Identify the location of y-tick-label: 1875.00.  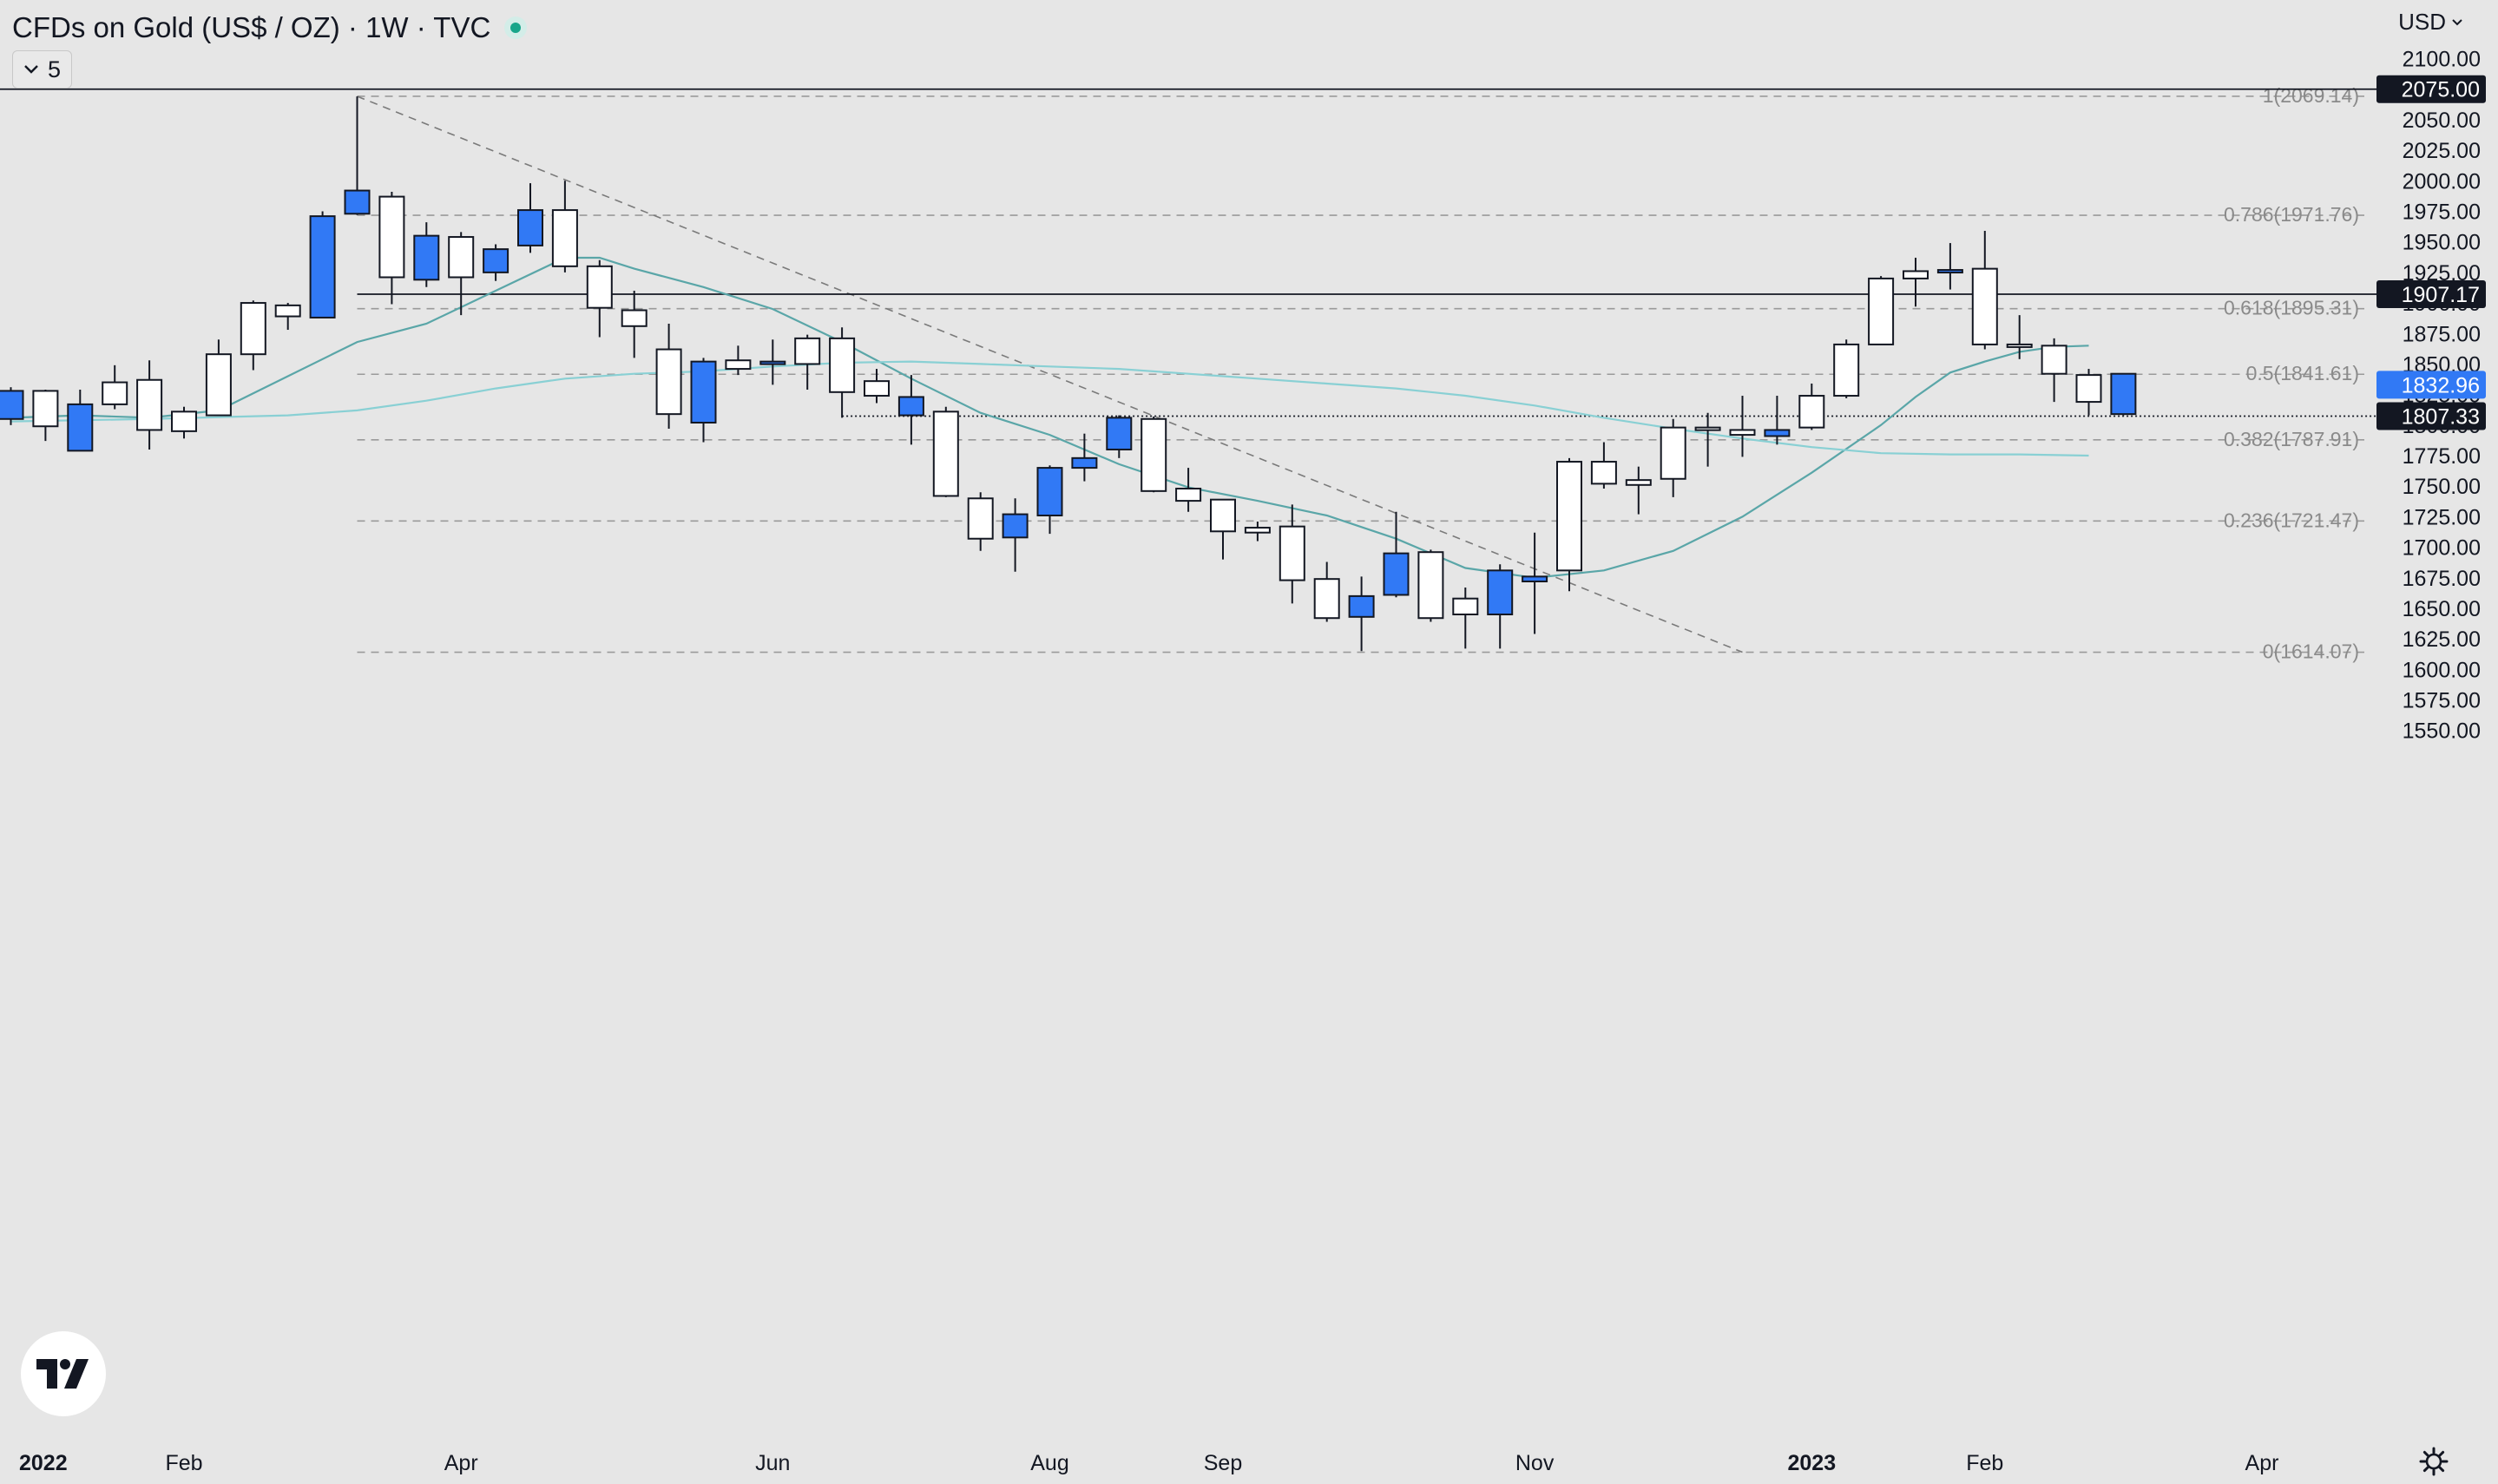
(2442, 334).